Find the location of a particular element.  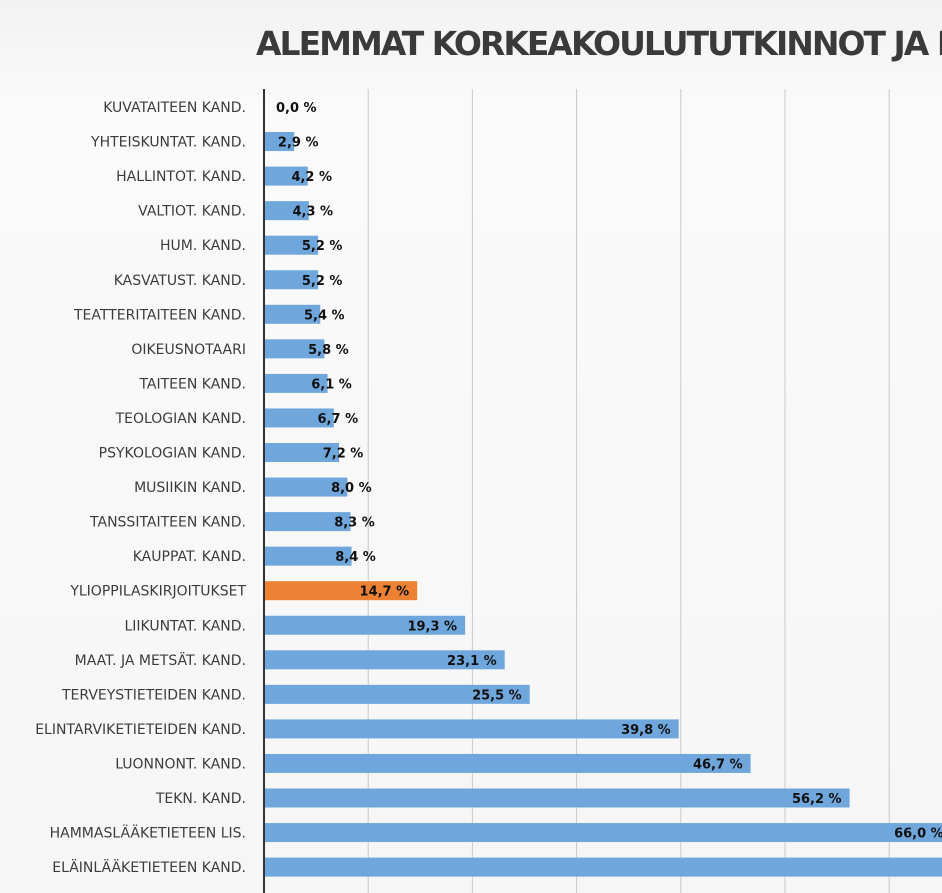

category-label: VALTIOT. KAND. is located at coordinates (192, 212).